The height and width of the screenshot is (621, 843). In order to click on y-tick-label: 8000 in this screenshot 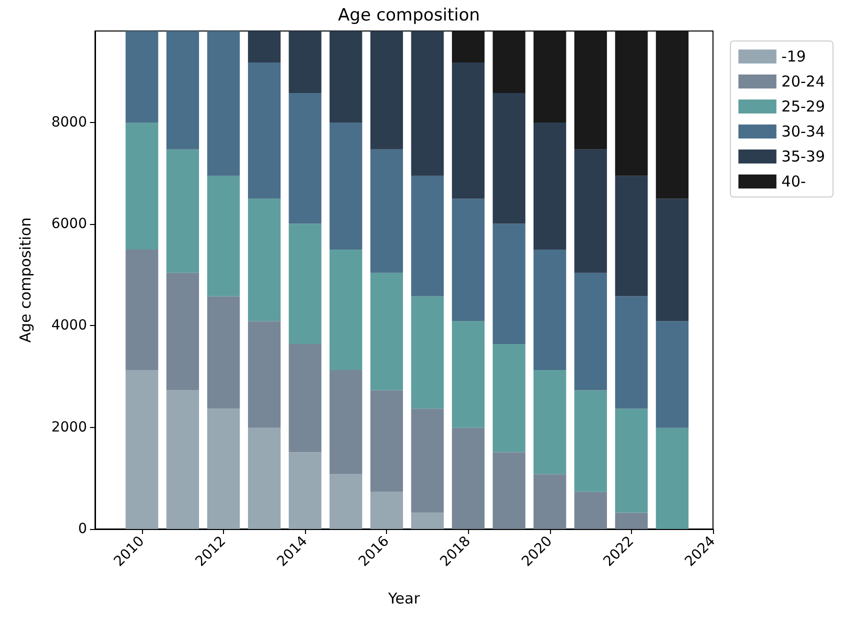, I will do `click(69, 122)`.